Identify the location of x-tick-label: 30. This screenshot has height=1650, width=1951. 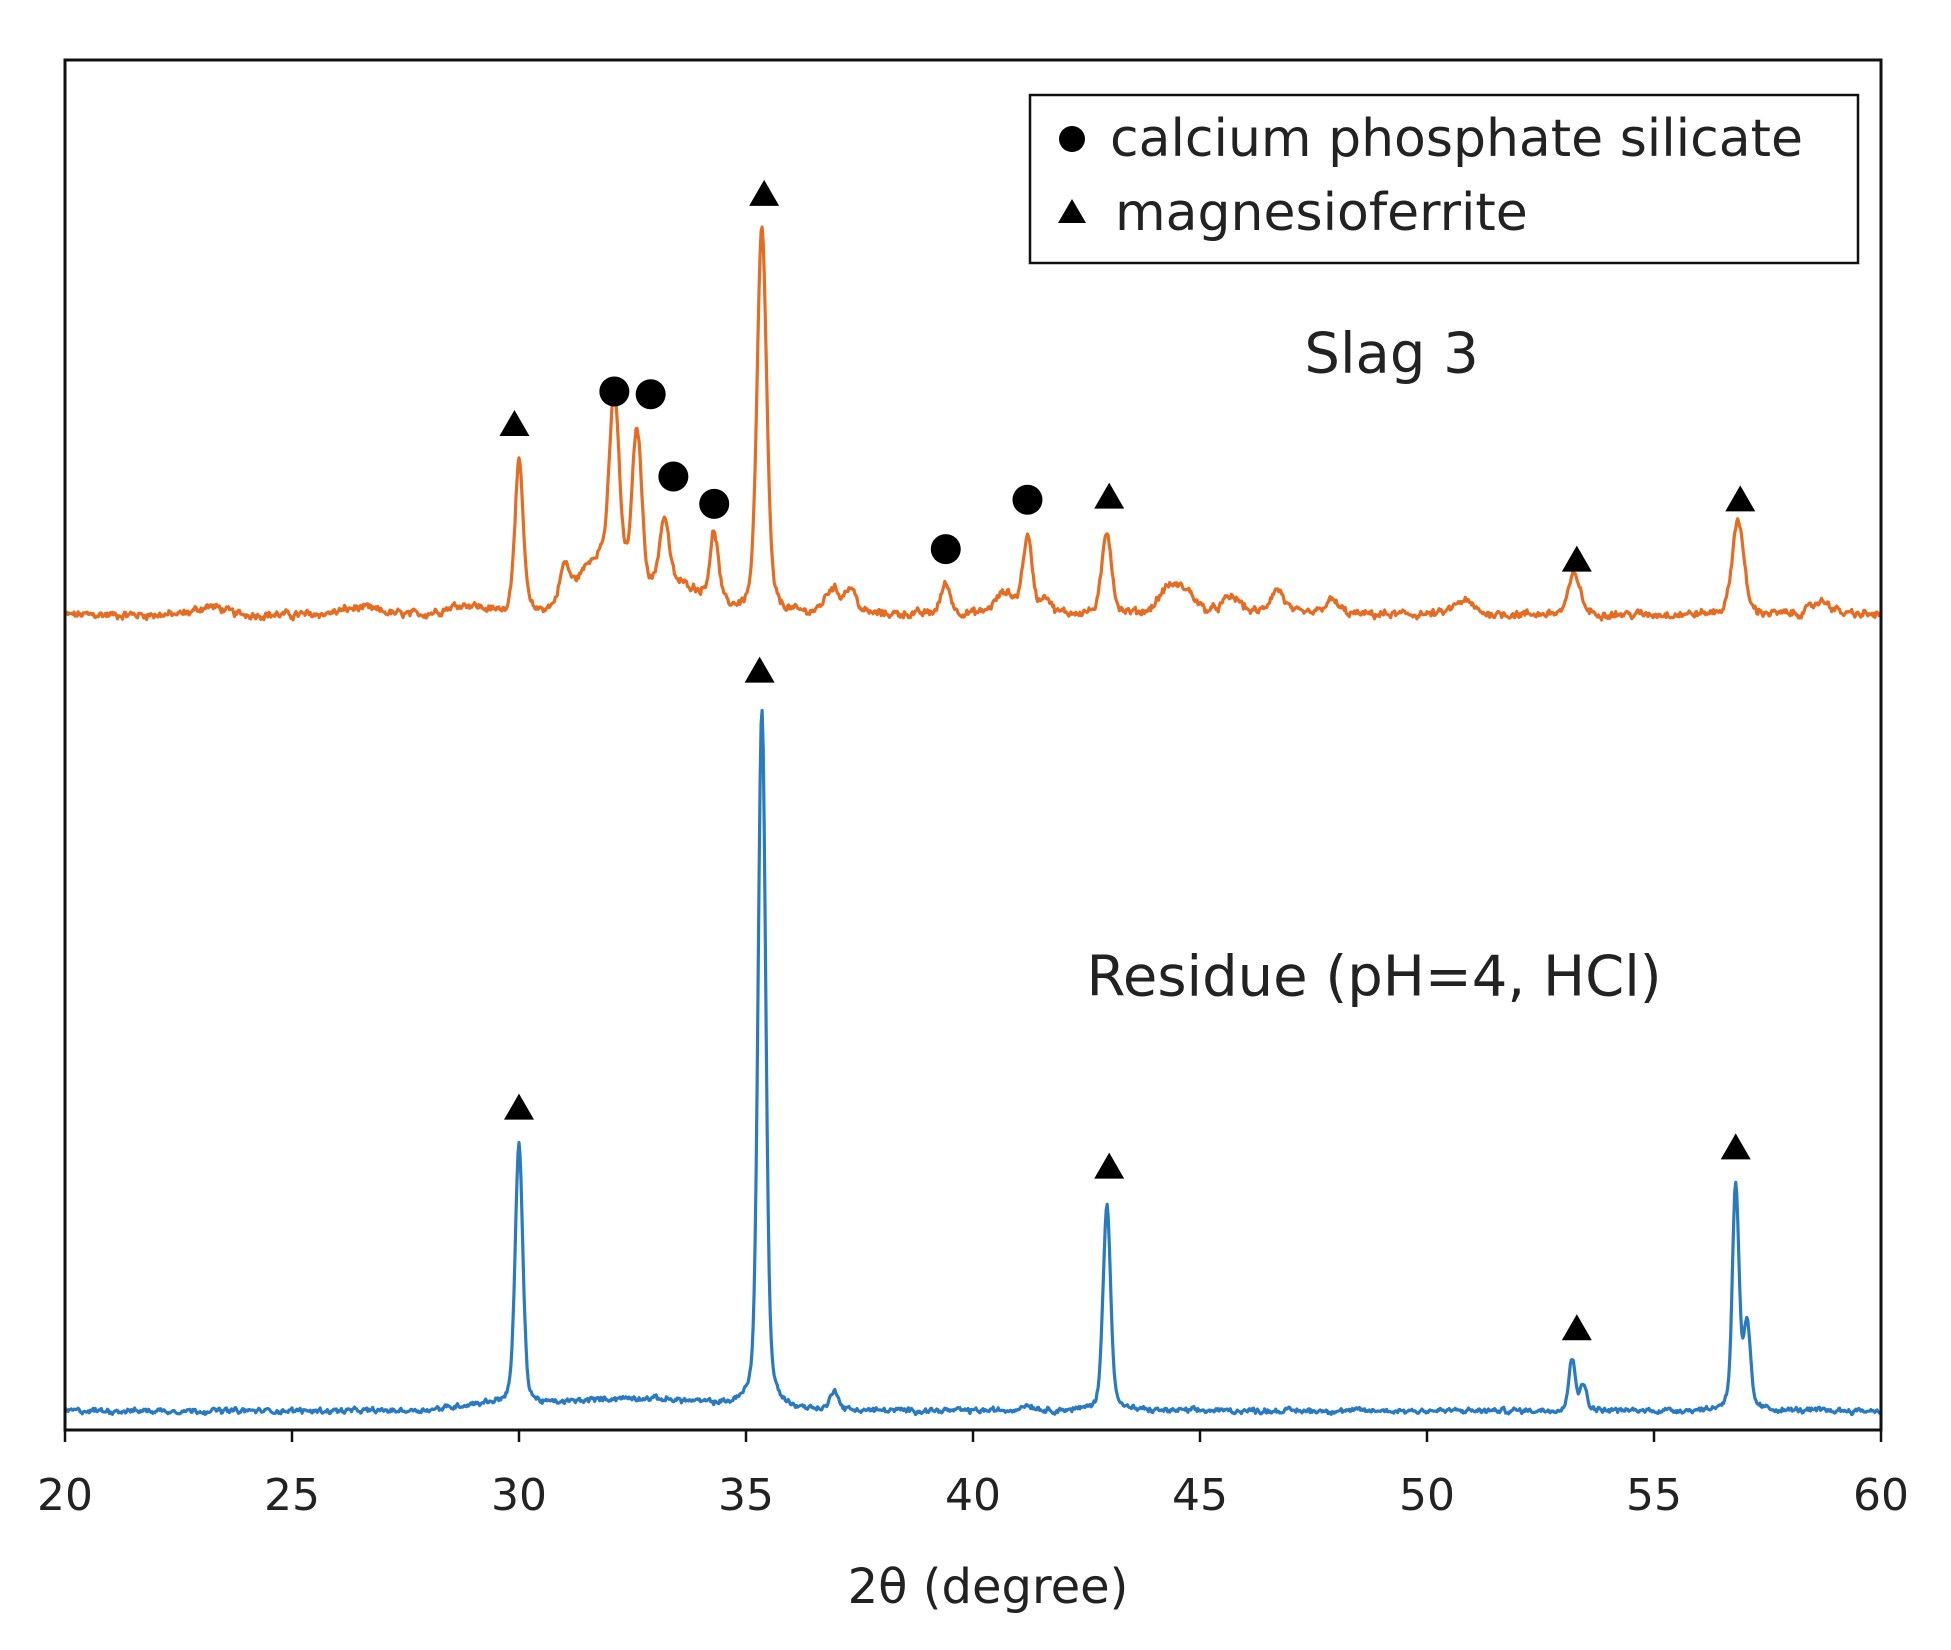
(519, 1495).